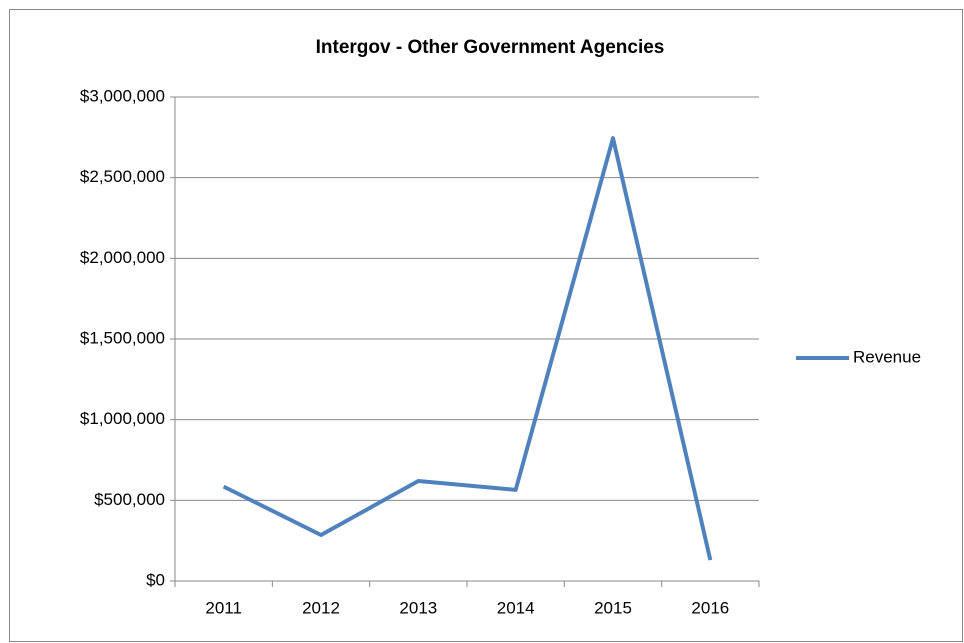 Image resolution: width=964 pixels, height=643 pixels. Describe the element at coordinates (122, 418) in the screenshot. I see `y-tick-label: $1,000,000` at that location.